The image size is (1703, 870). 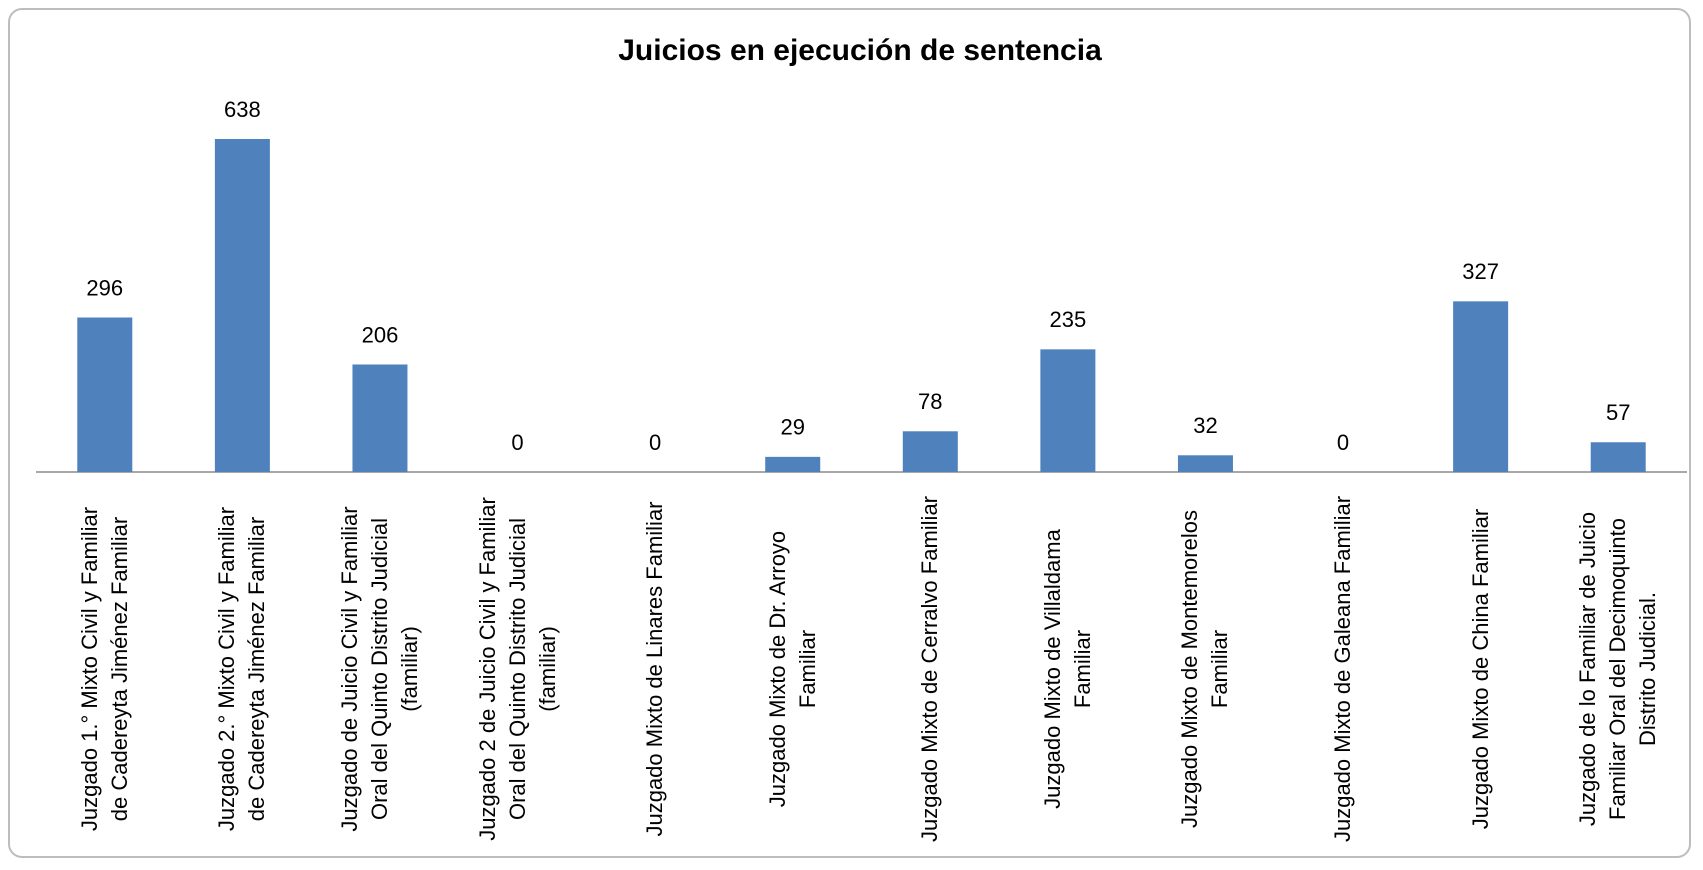 I want to click on x-tick-label: Juzgado Mixto de Cerralvo Familiar, so click(x=930, y=669).